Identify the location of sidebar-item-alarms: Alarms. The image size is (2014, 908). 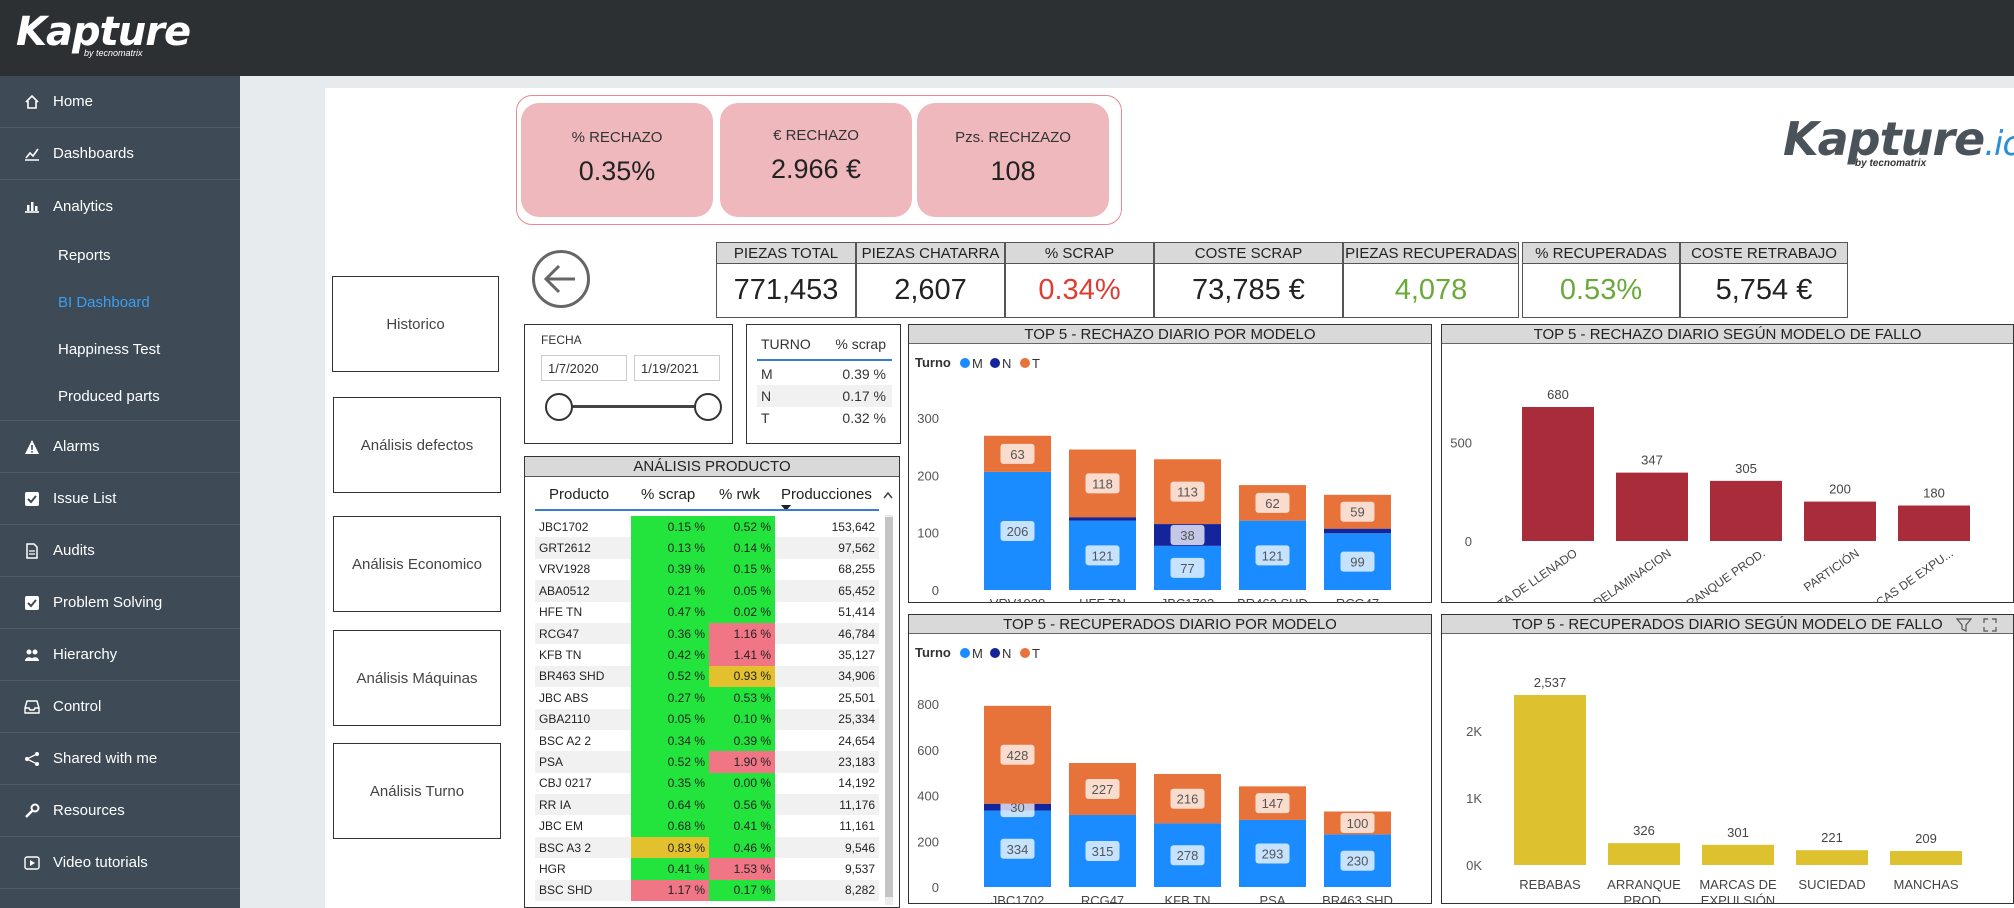
(120, 447).